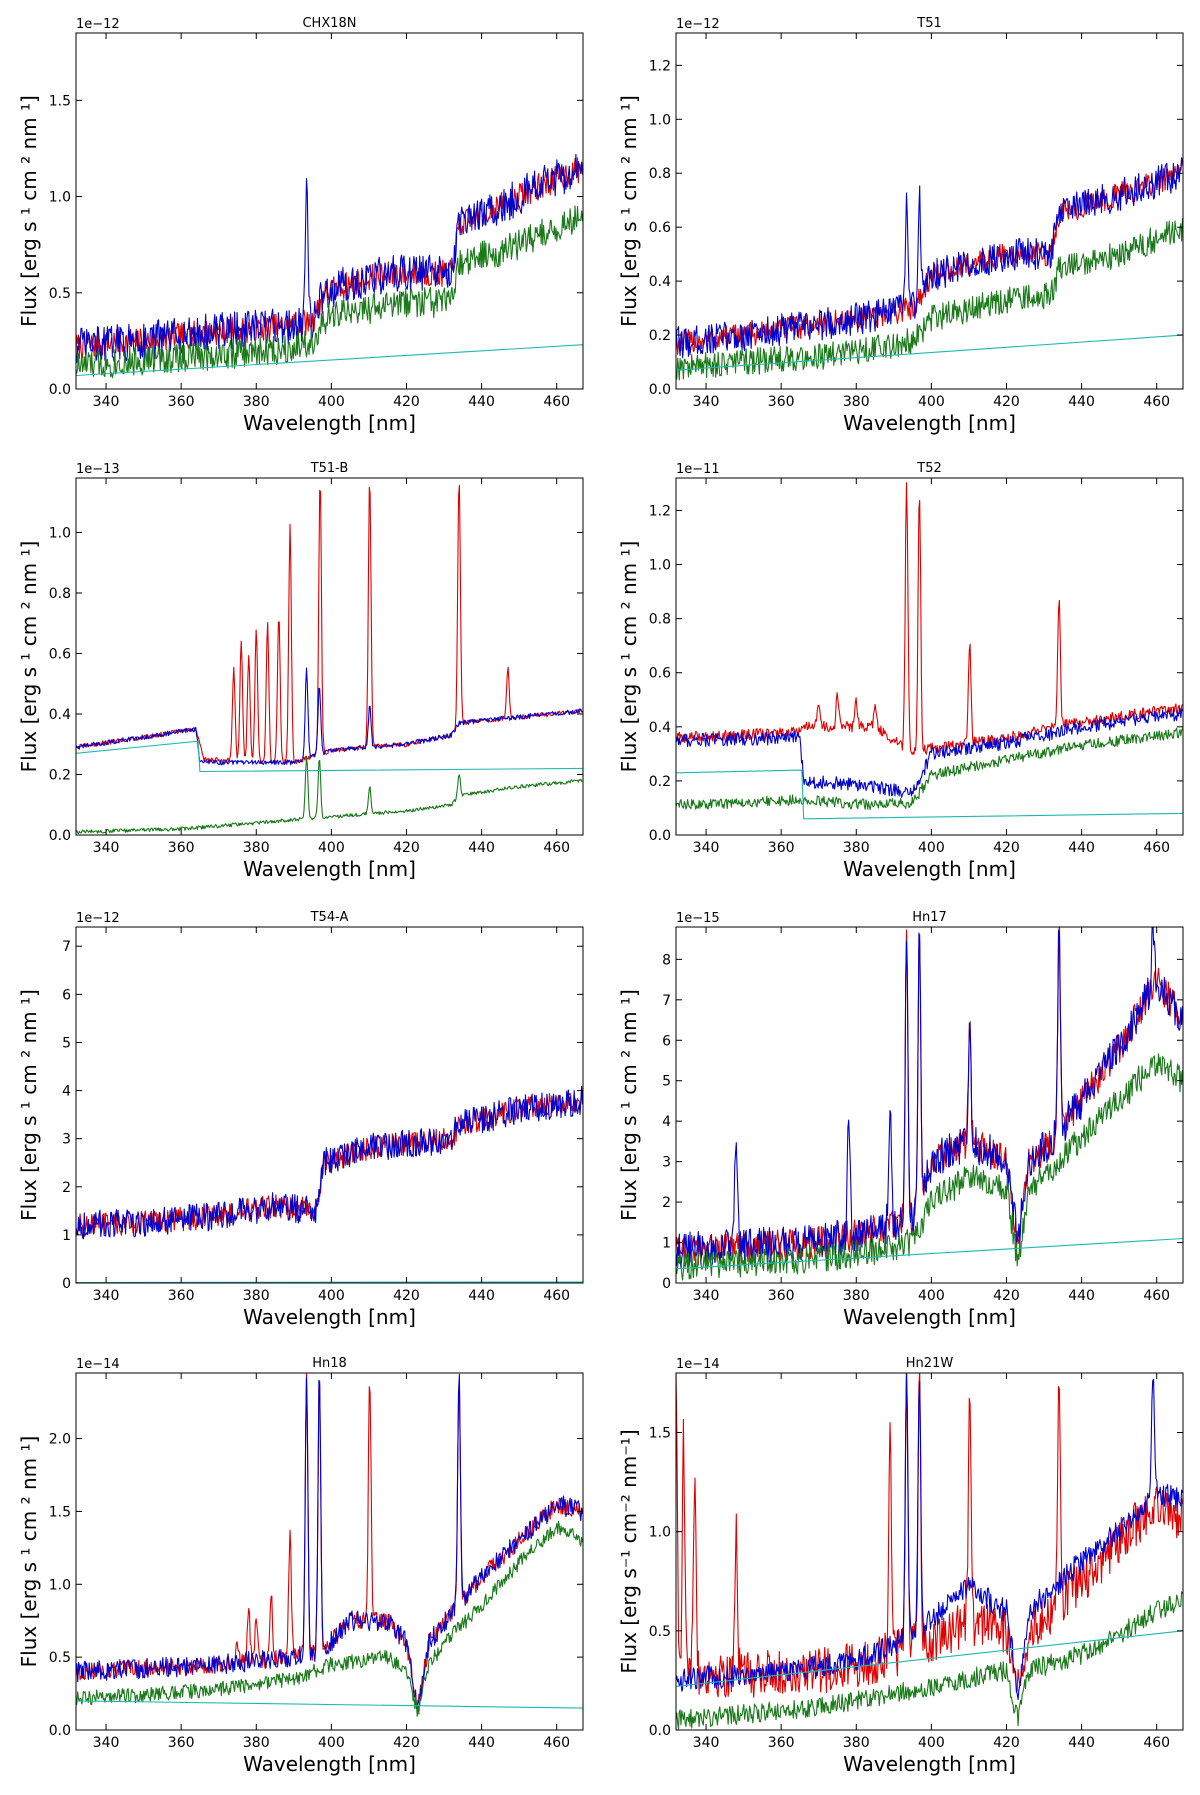  I want to click on y-tick-label: 1, so click(66, 1236).